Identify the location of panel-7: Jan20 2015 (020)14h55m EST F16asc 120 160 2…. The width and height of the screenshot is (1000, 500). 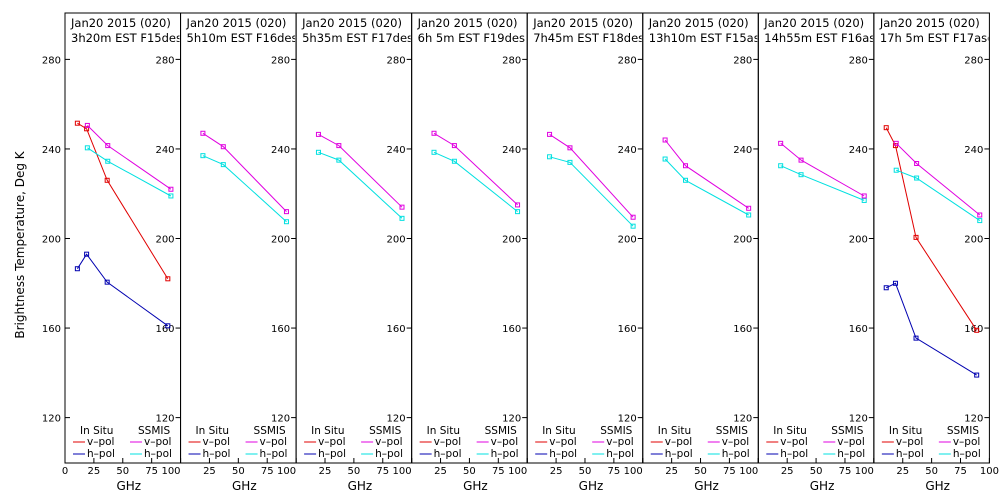
(816, 252).